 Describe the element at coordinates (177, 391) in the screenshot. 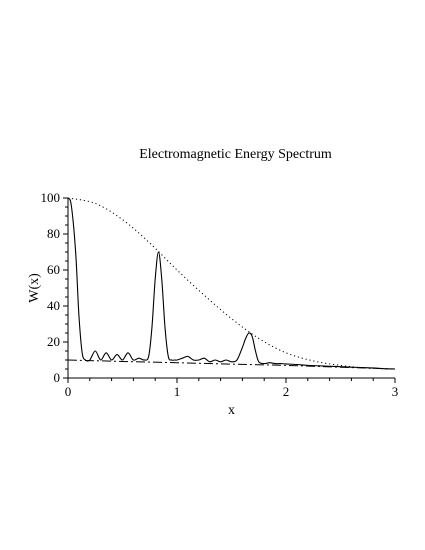

I see `x-tick-label: 1` at that location.